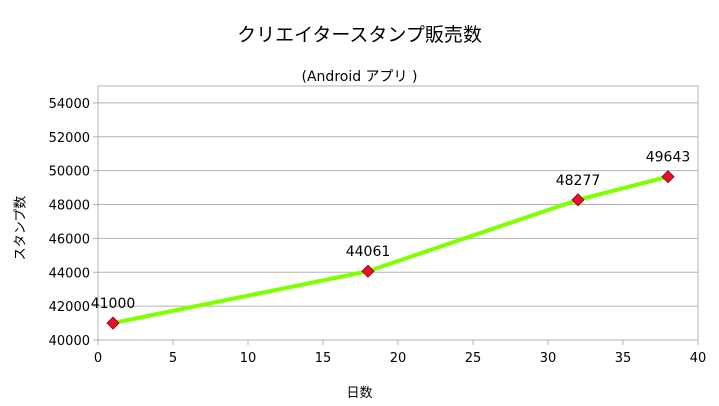  Describe the element at coordinates (113, 304) in the screenshot. I see `data-label: 41000` at that location.